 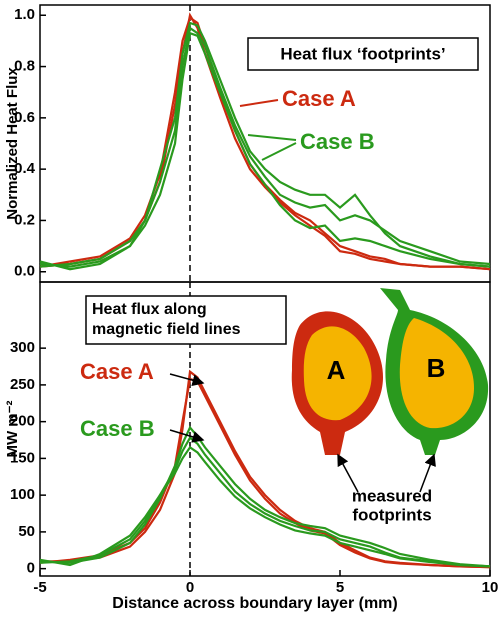 What do you see at coordinates (22, 457) in the screenshot?
I see `y-tick-label: 150` at bounding box center [22, 457].